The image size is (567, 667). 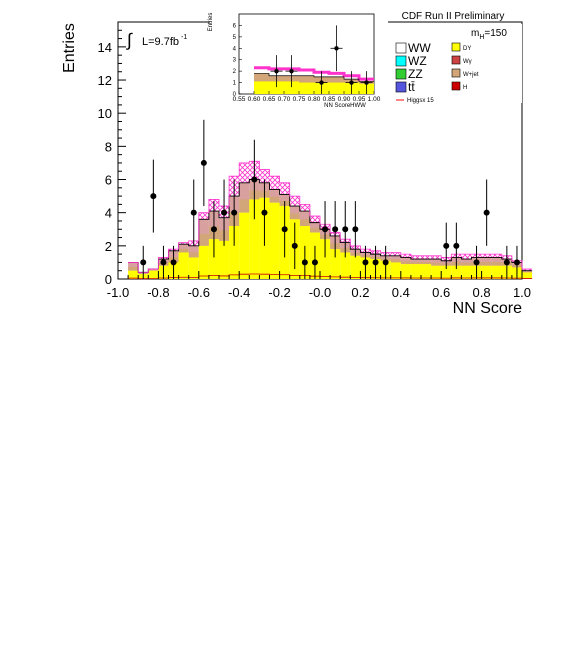 What do you see at coordinates (441, 292) in the screenshot?
I see `x-tick-label: 0.6` at bounding box center [441, 292].